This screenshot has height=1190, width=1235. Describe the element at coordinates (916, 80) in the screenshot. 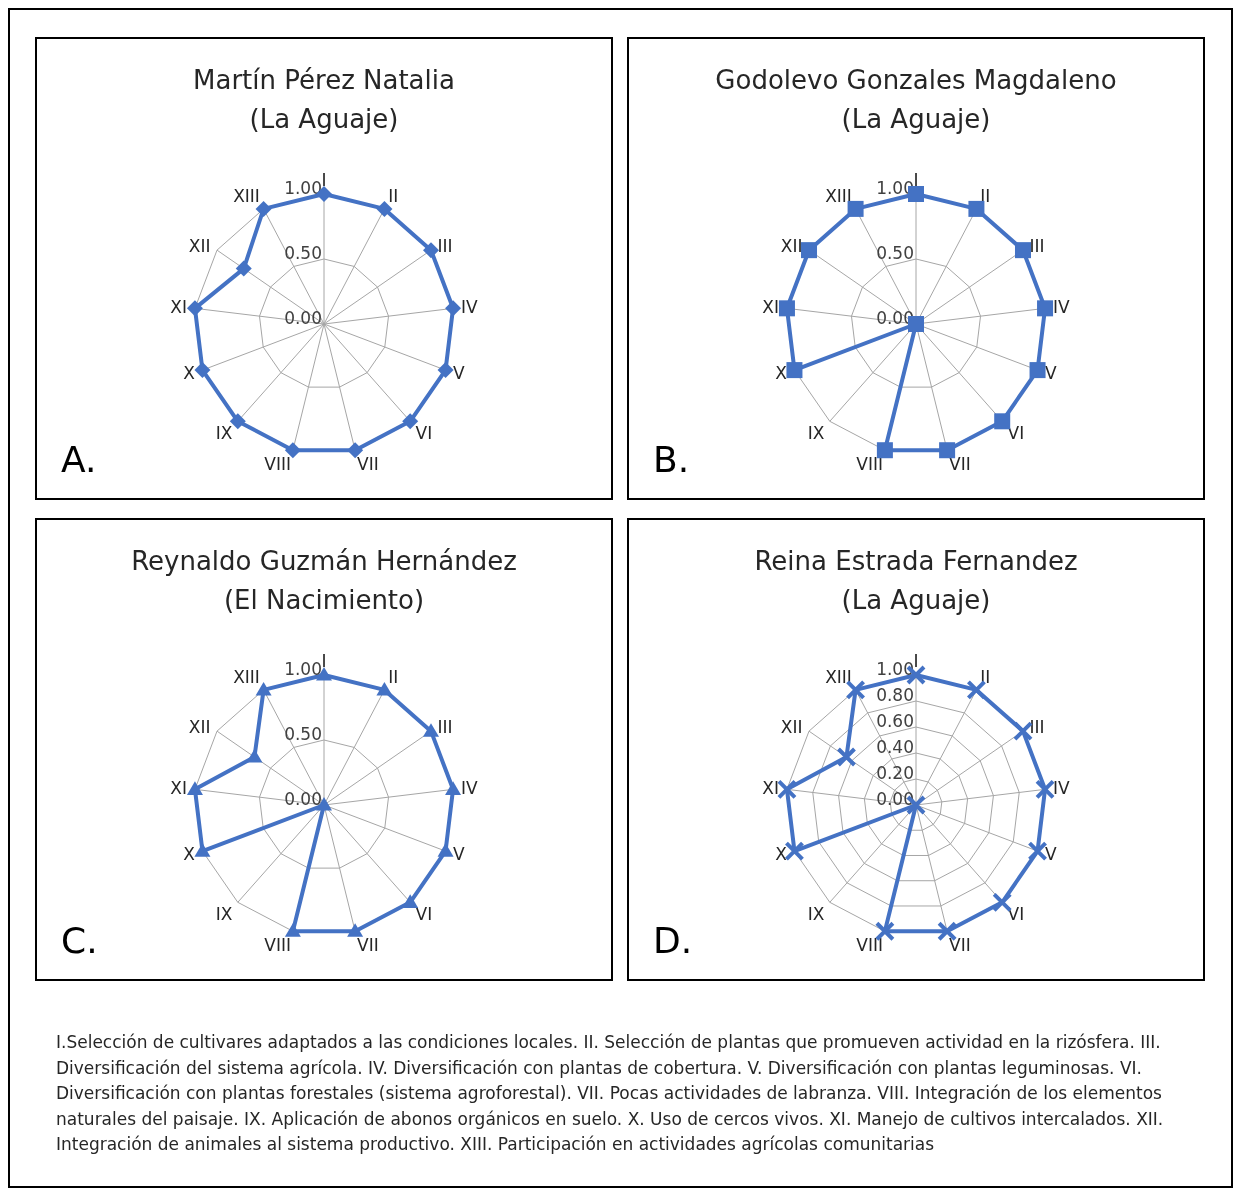

I see `chart-title: Godolevo Gonzales Magdaleno` at that location.